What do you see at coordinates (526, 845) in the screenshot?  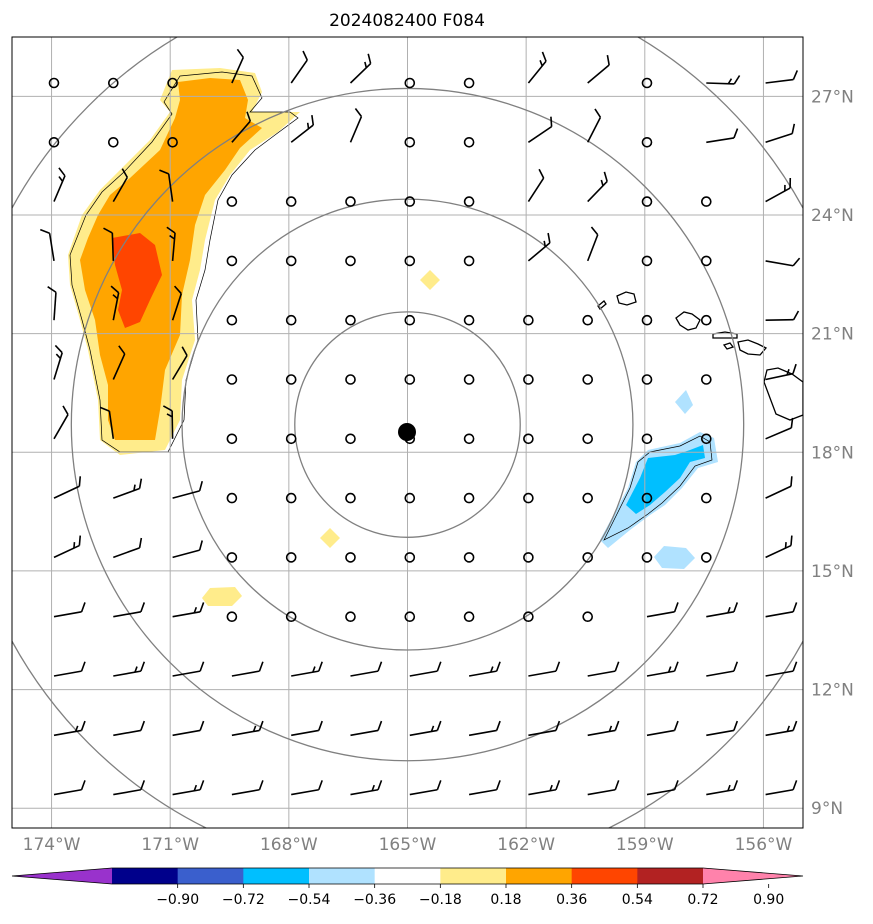 I see `lon-label-4: 162°W` at bounding box center [526, 845].